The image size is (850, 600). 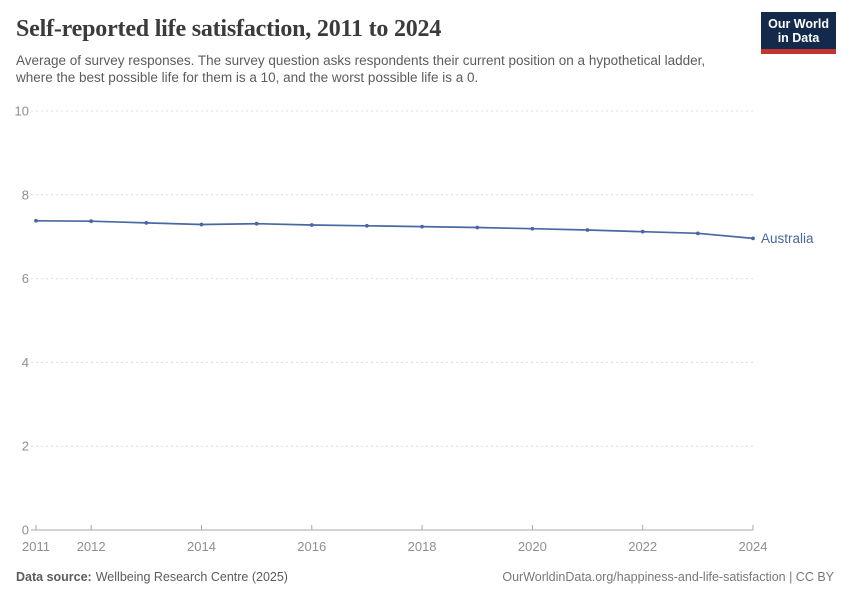 What do you see at coordinates (201, 224) in the screenshot?
I see `data-point-australia-2014` at bounding box center [201, 224].